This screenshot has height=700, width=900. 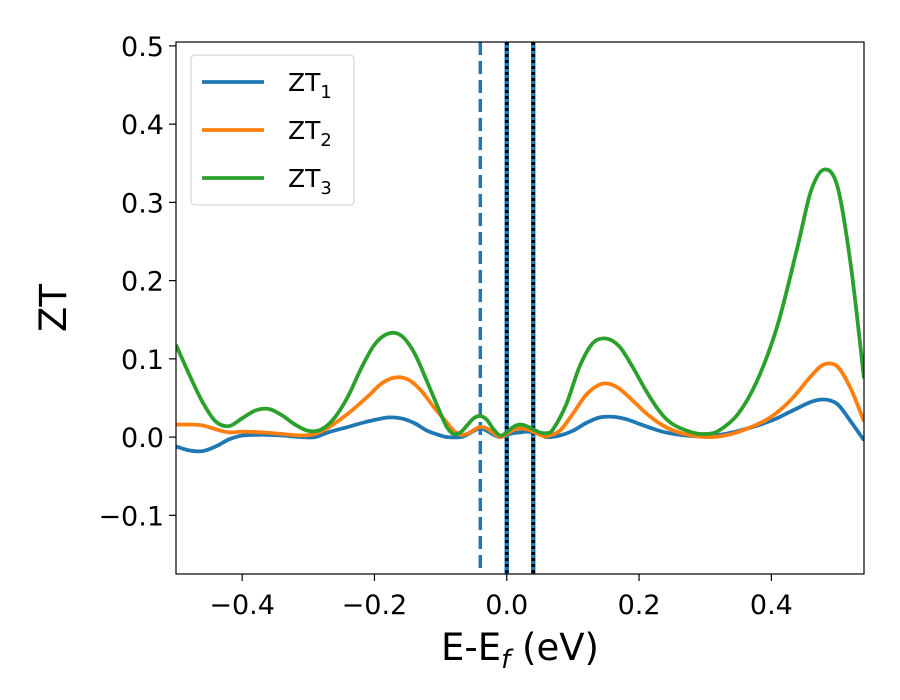 I want to click on y-axis-ticks: −0.1 0.0 0.1 0.2 0.3 0.4 0.5, so click(x=137, y=282).